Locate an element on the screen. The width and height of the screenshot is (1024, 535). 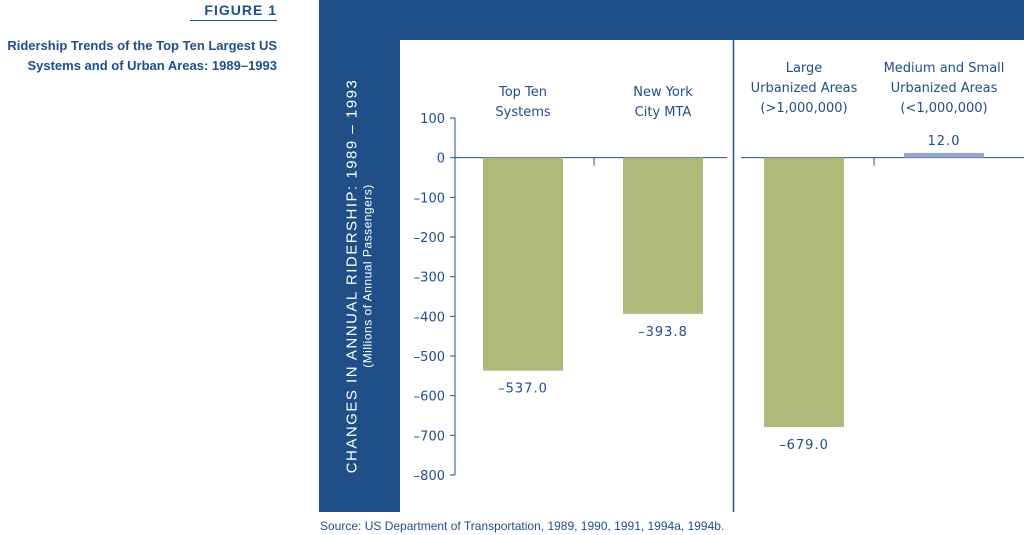
y-tick-label: –400 is located at coordinates (429, 317).